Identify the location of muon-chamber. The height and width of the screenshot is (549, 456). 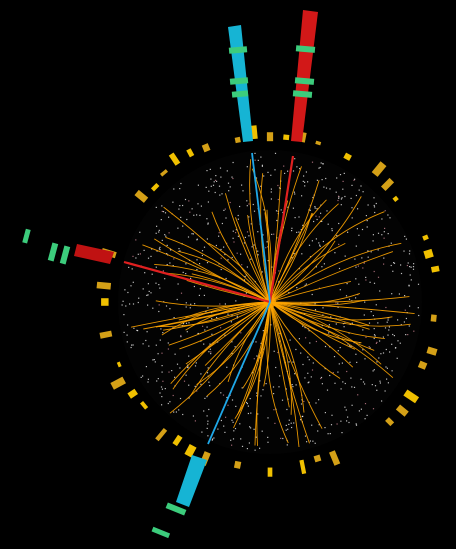
(305, 49).